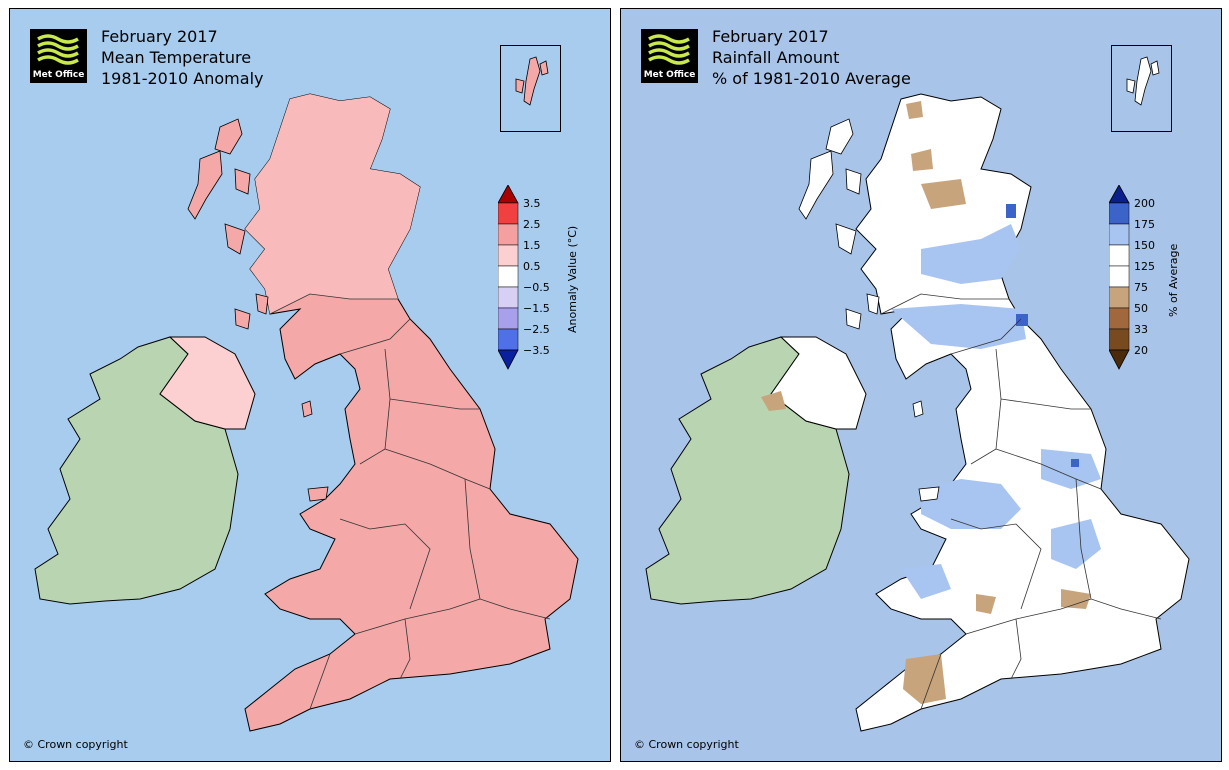 The image size is (1229, 770). I want to click on scotland-region, so click(332, 204).